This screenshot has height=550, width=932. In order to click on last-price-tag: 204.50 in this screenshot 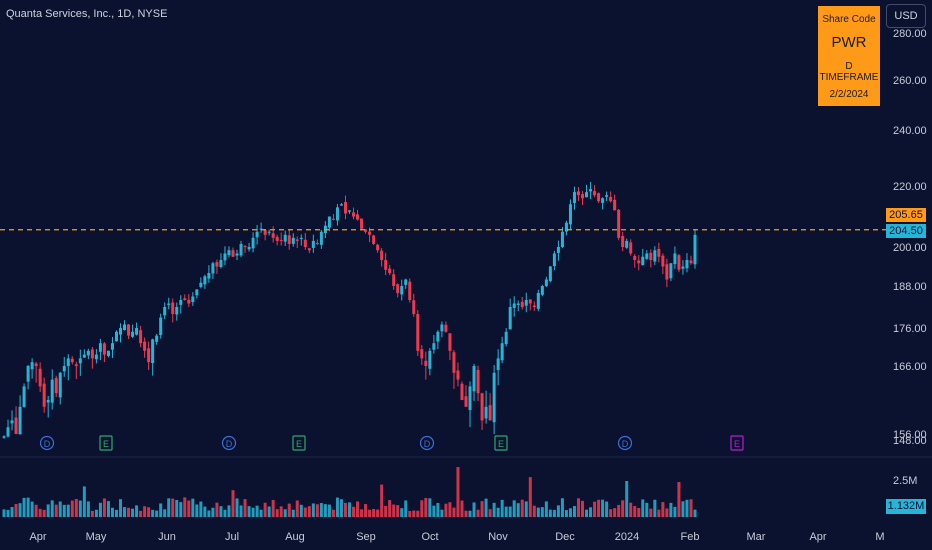, I will do `click(906, 231)`.